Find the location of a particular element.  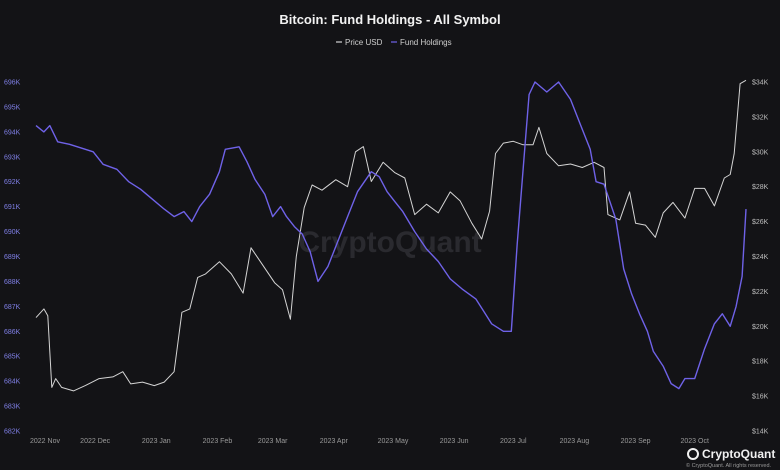

right-tick-label: $28K is located at coordinates (760, 187).